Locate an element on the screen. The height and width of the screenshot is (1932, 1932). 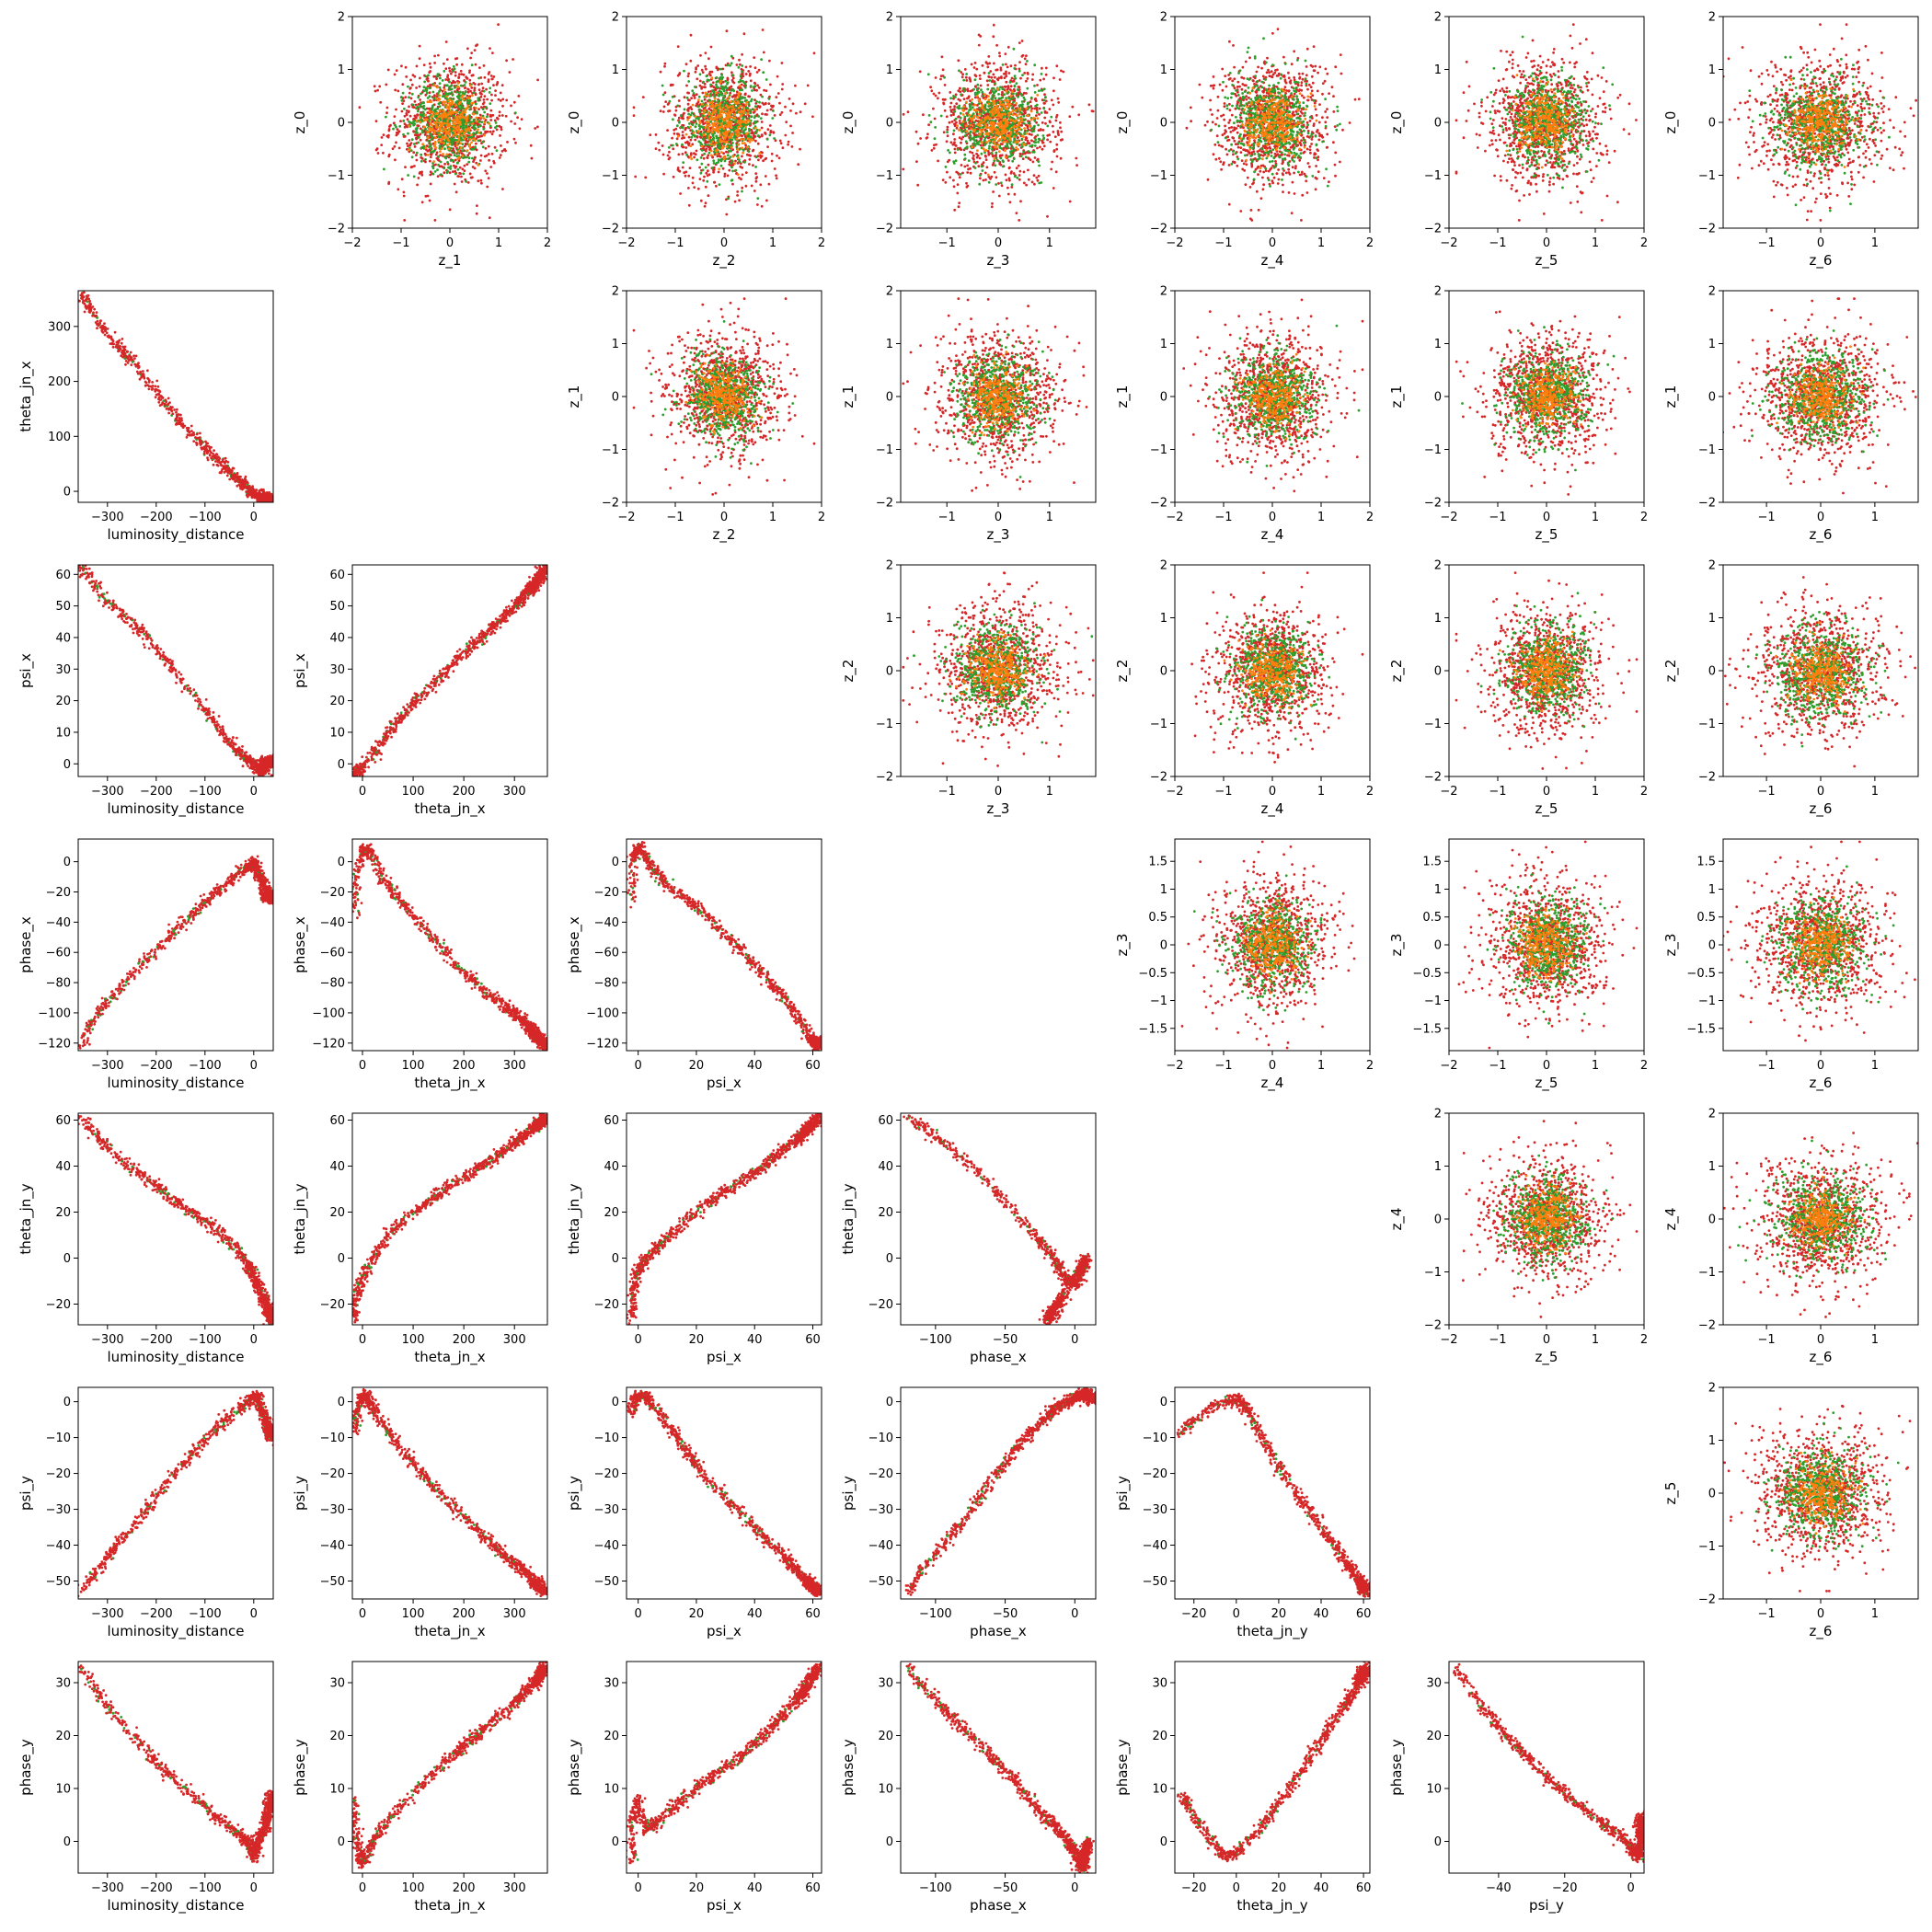
x-tick-label: 2 is located at coordinates (821, 243).